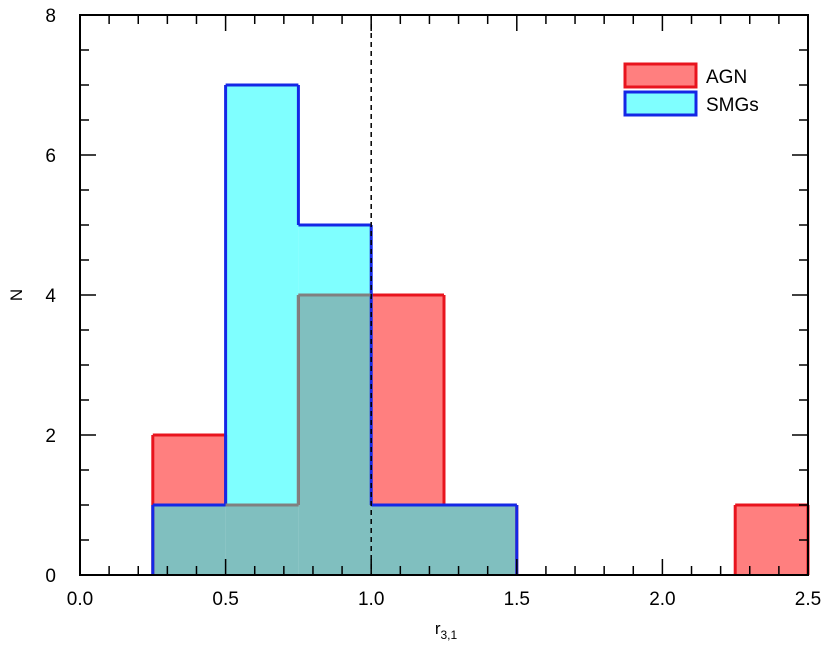 This screenshot has width=830, height=649. I want to click on x-tick-label: 1.0, so click(371, 599).